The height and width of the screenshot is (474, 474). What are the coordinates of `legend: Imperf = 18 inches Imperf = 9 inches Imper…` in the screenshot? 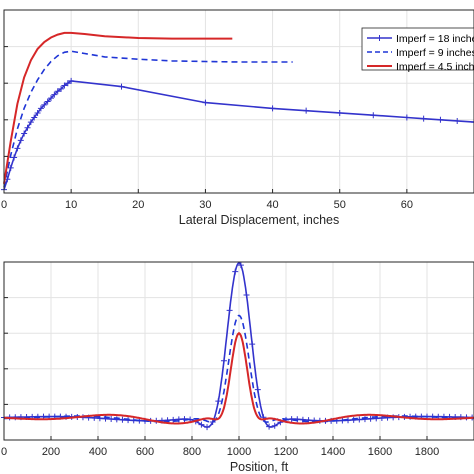 It's located at (417, 50).